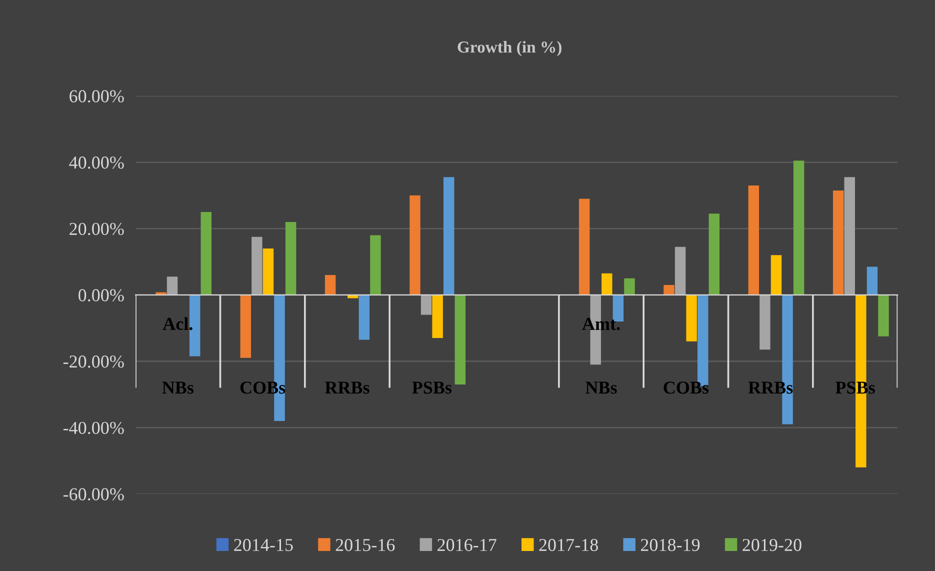 This screenshot has height=571, width=935. I want to click on legend-label: 2019-20, so click(772, 545).